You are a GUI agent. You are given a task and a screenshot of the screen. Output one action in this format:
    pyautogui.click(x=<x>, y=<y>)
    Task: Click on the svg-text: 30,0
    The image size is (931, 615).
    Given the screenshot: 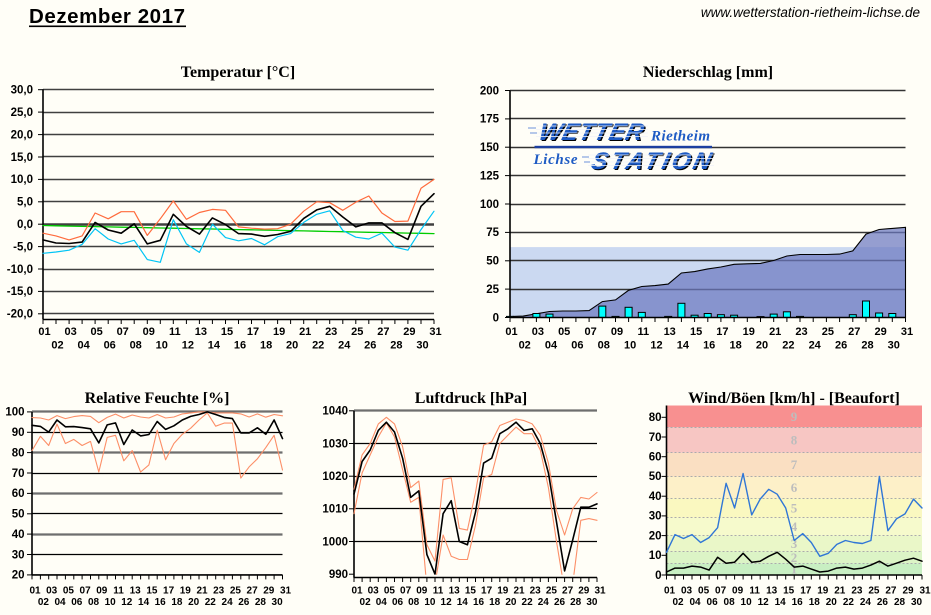 What is the action you would take?
    pyautogui.click(x=22, y=91)
    